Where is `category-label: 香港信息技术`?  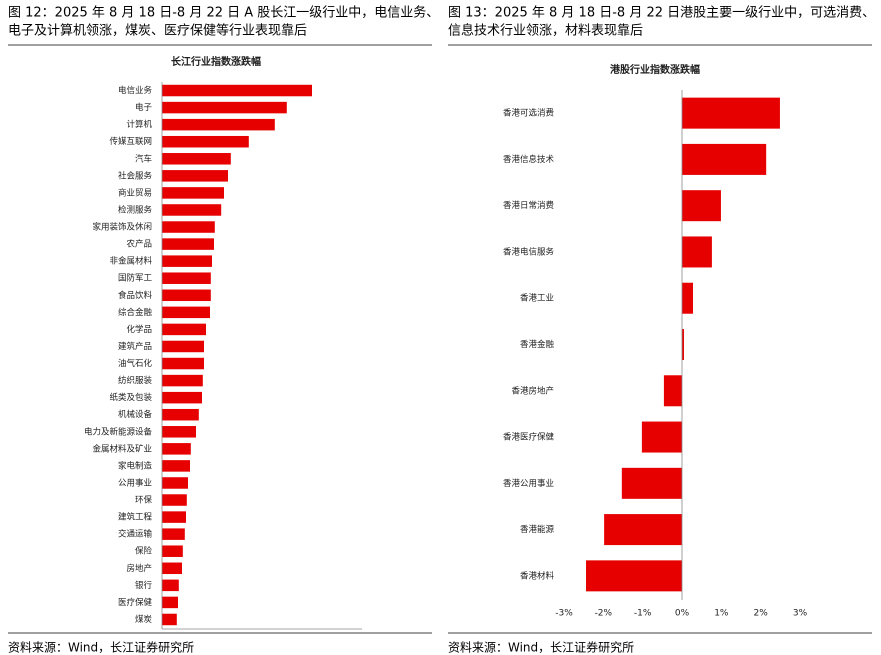 category-label: 香港信息技术 is located at coordinates (529, 159).